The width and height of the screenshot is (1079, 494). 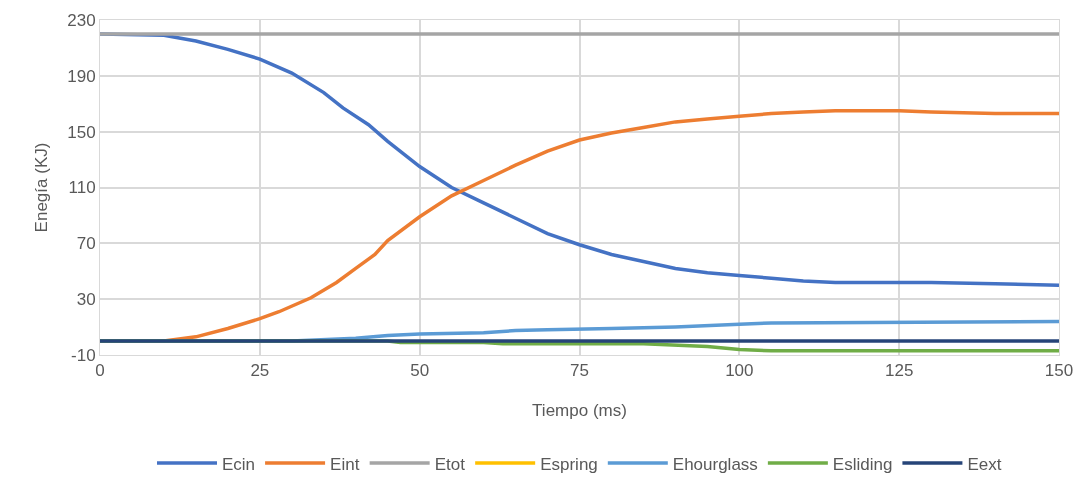 I want to click on y-tick-label: 110, so click(x=82, y=188).